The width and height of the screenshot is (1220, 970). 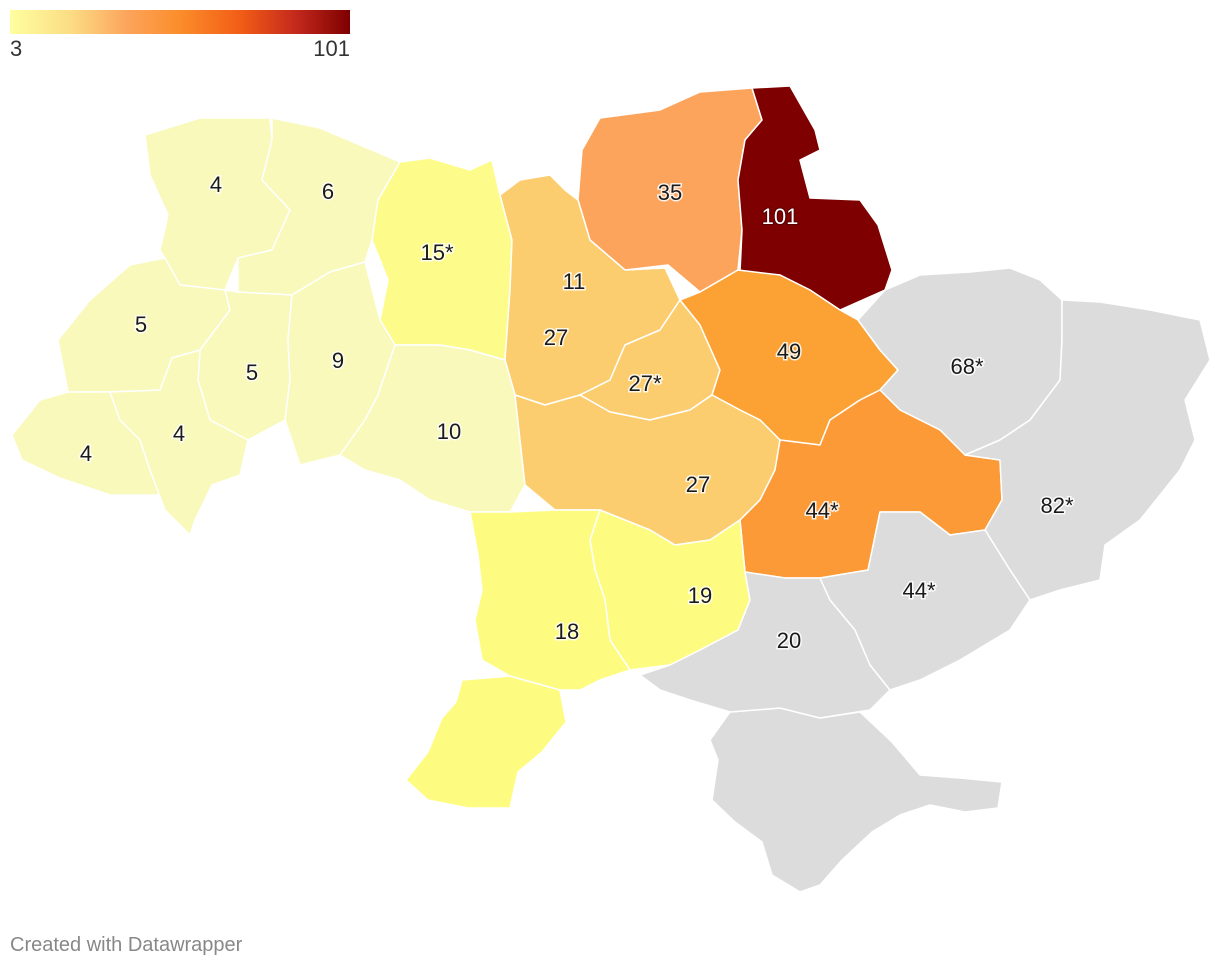 I want to click on region-r15, so click(x=179, y=442).